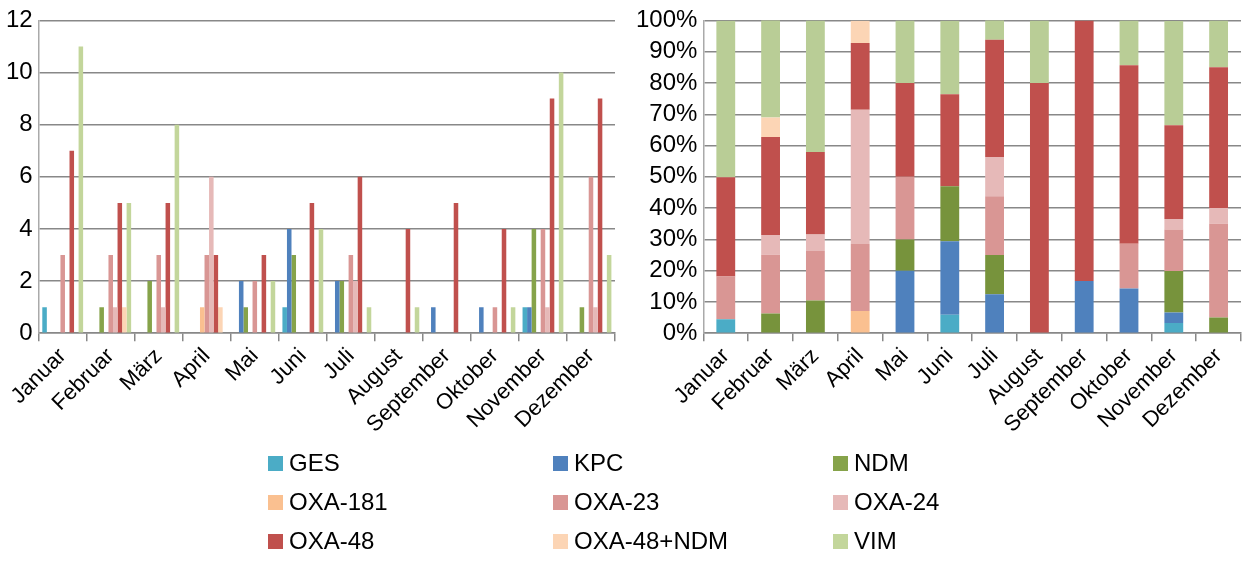  I want to click on legend-label: OXA-181, so click(338, 502).